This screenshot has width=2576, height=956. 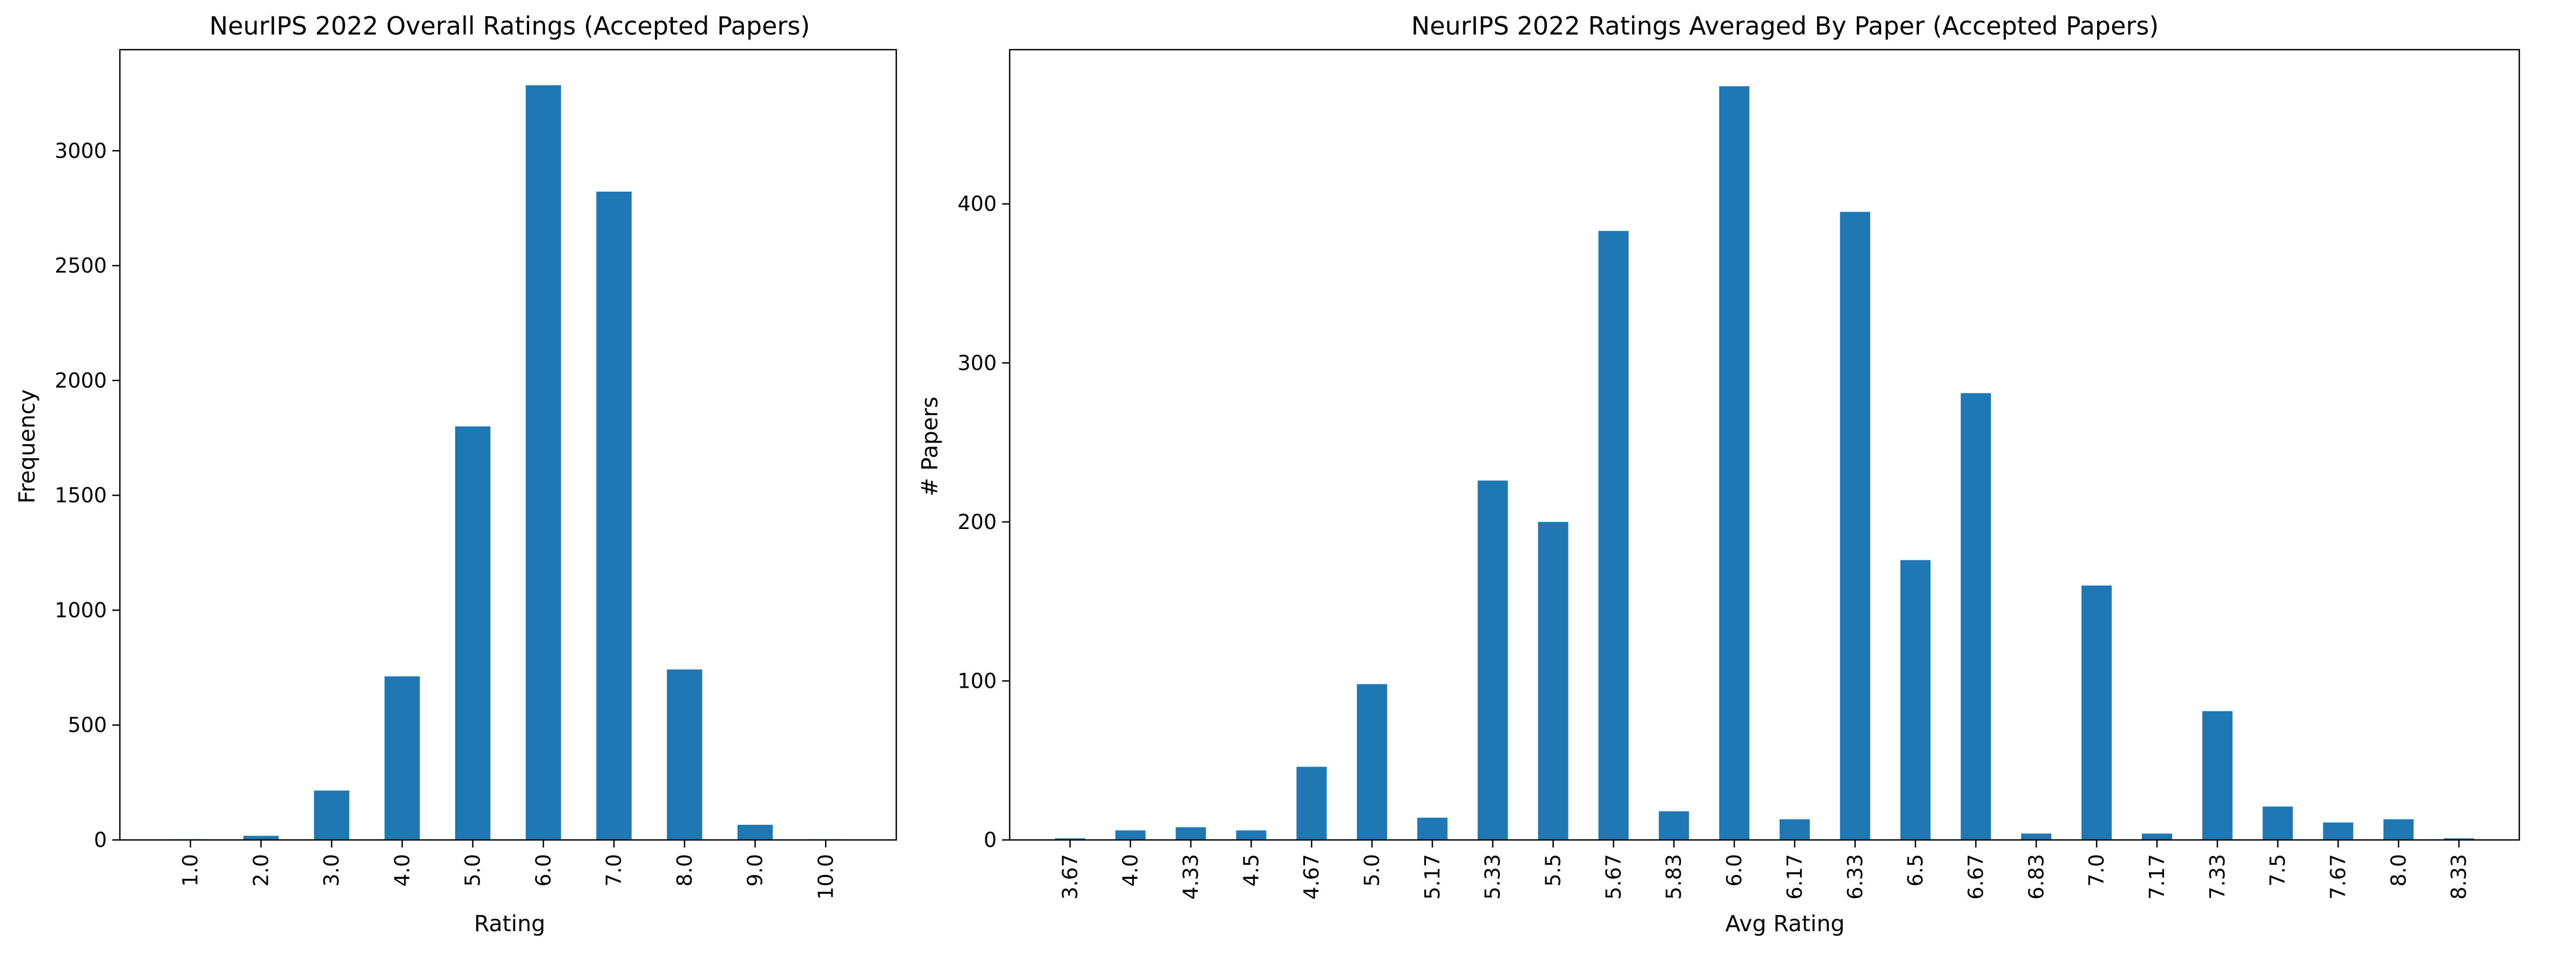 What do you see at coordinates (2157, 837) in the screenshot?
I see `bar-7.17` at bounding box center [2157, 837].